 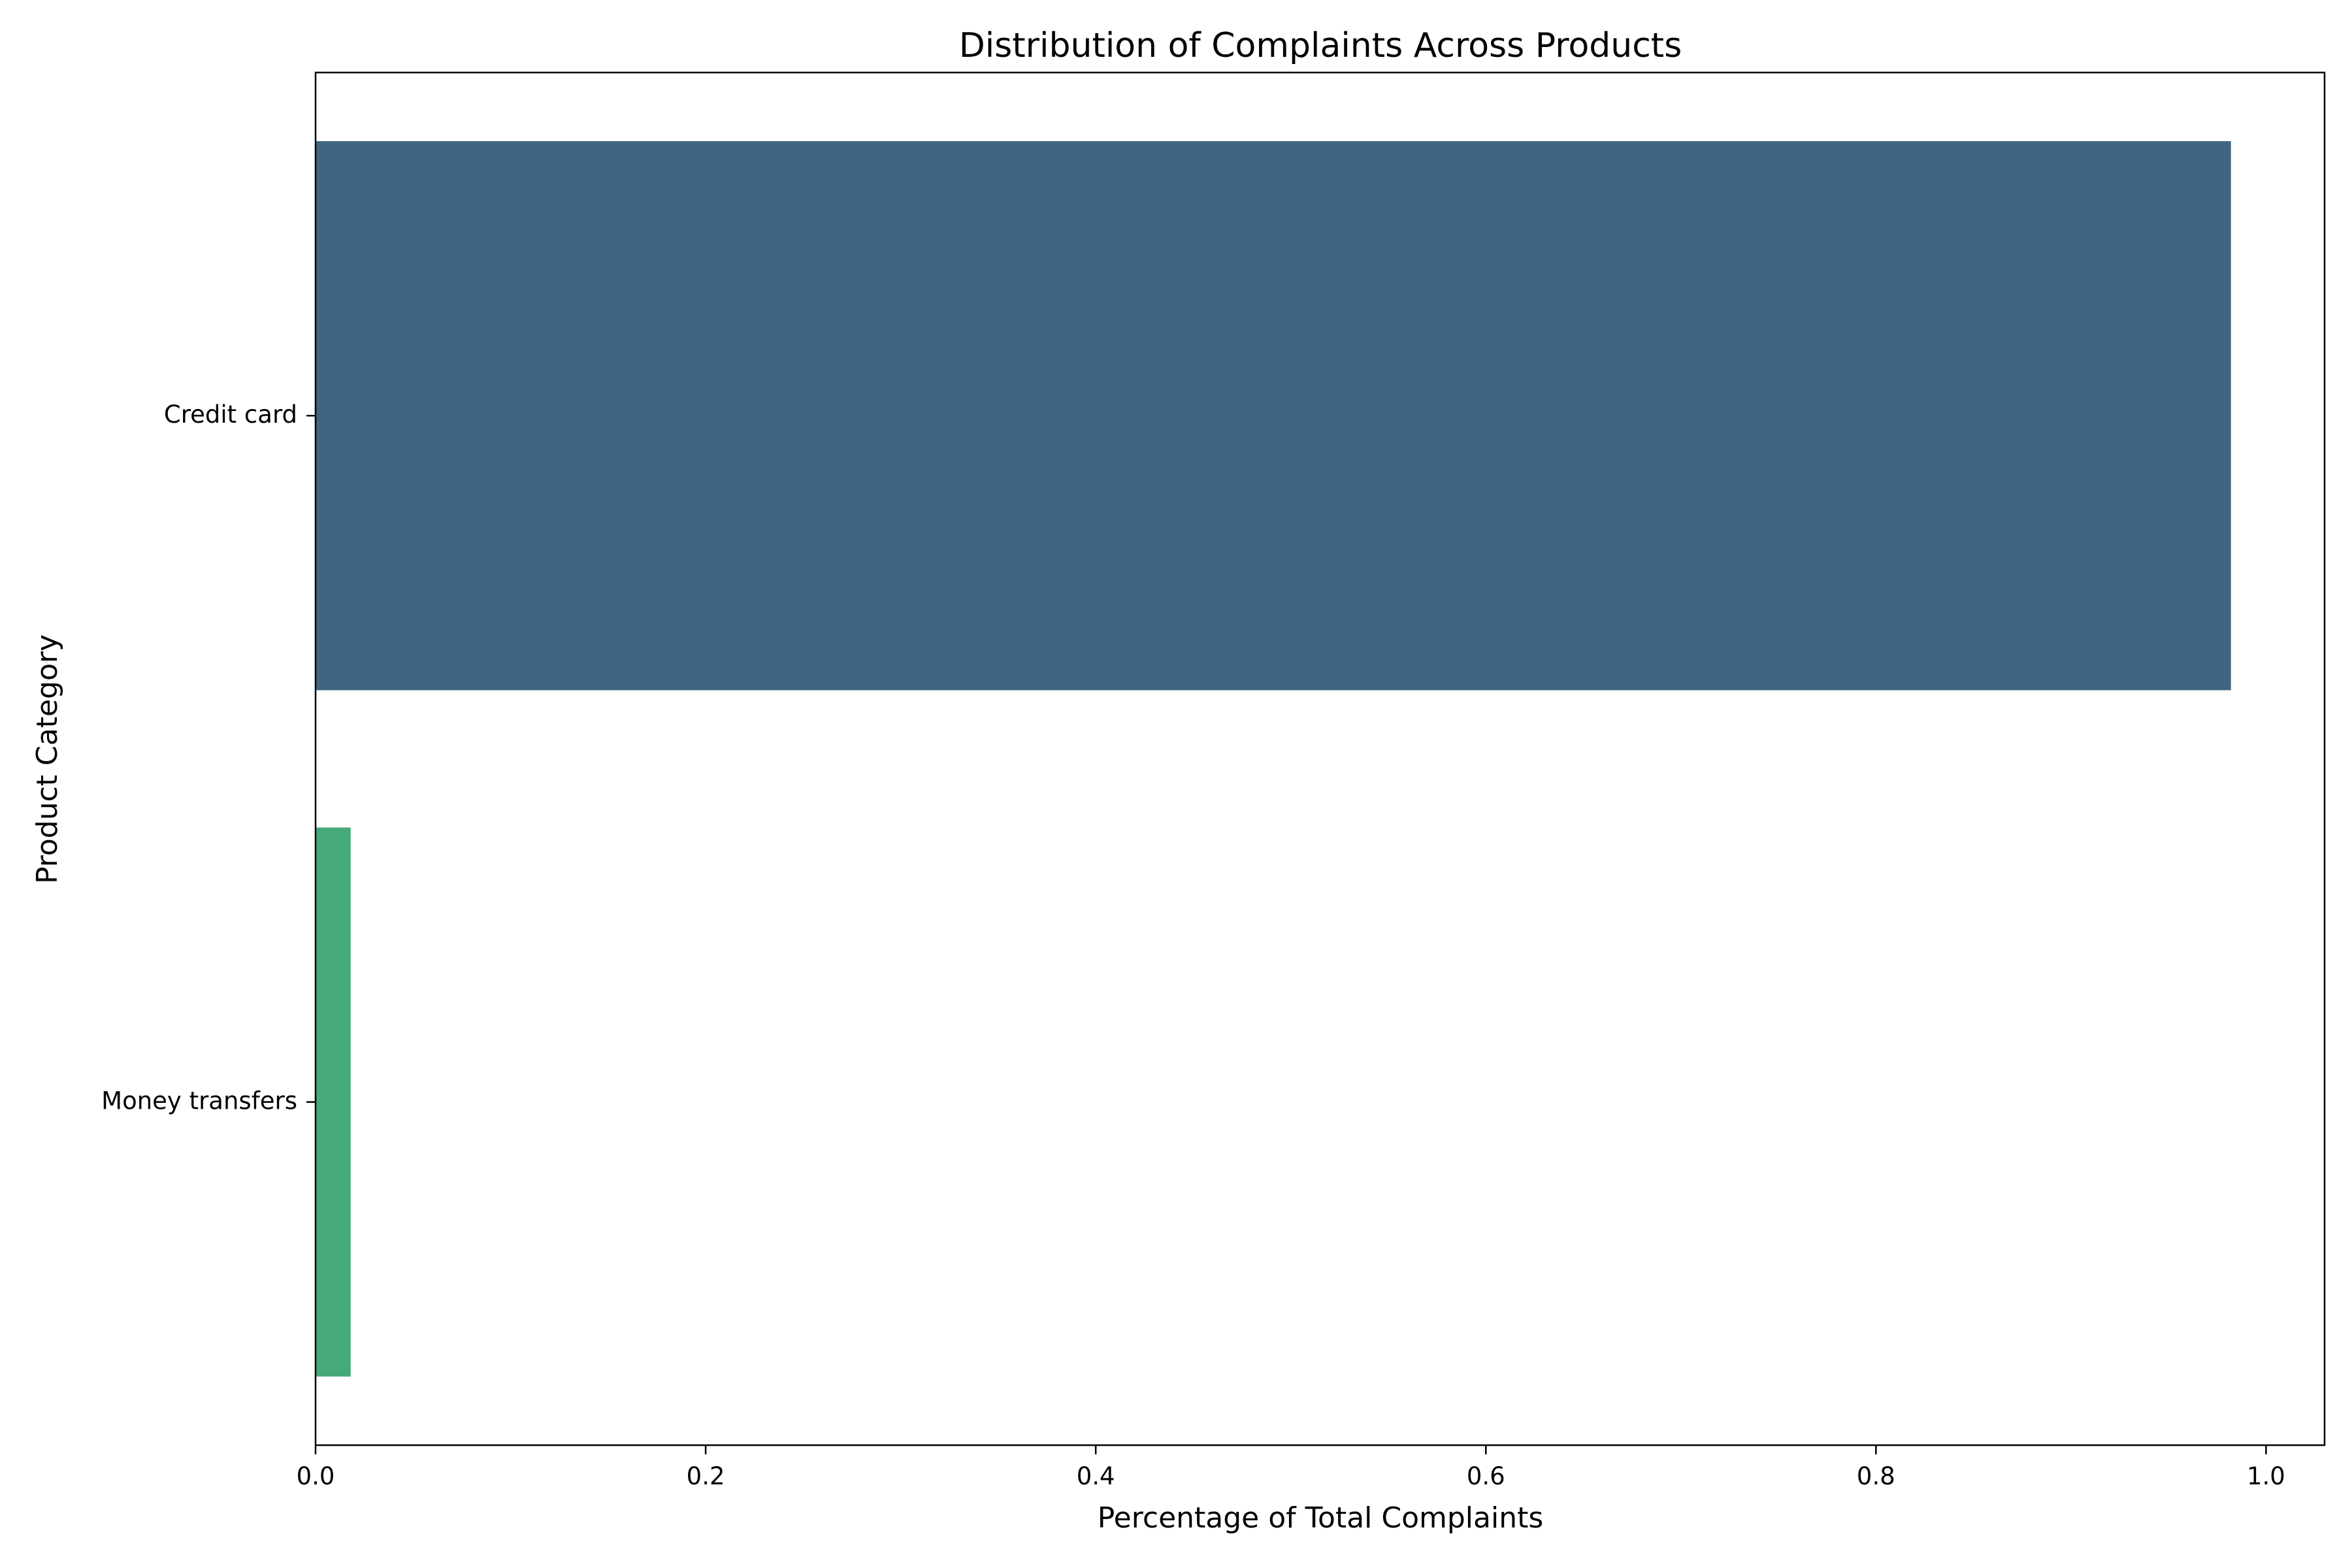 I want to click on bar-money-transfers, so click(x=333, y=1102).